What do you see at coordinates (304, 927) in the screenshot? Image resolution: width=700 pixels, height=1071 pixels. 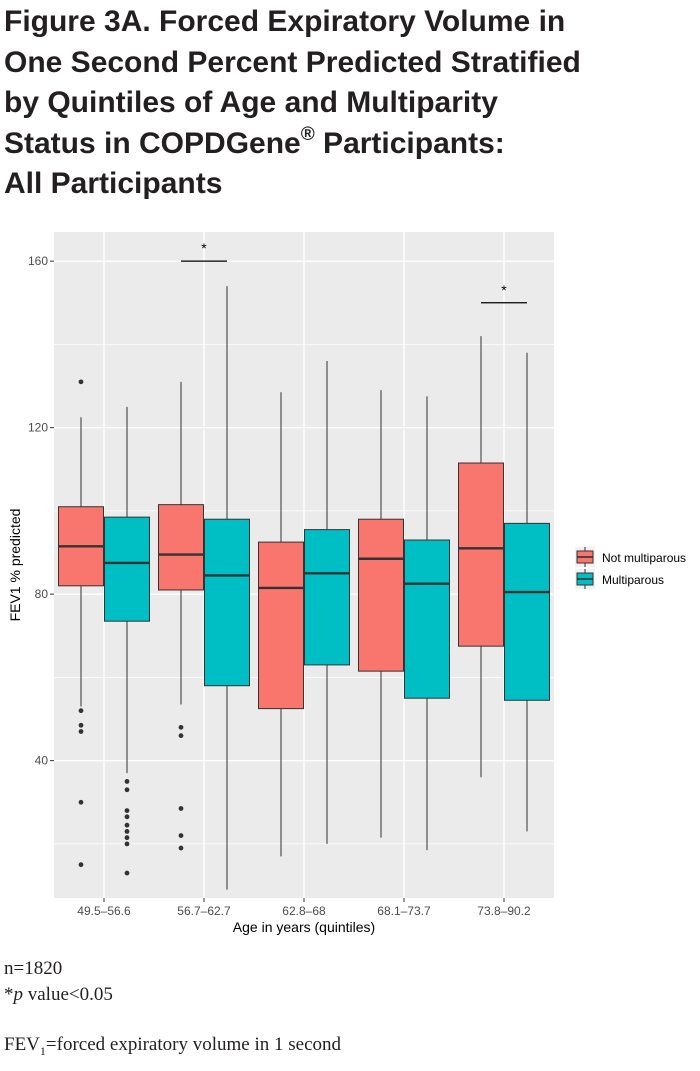 I see `x-axis-label: Age in years (quintiles)` at bounding box center [304, 927].